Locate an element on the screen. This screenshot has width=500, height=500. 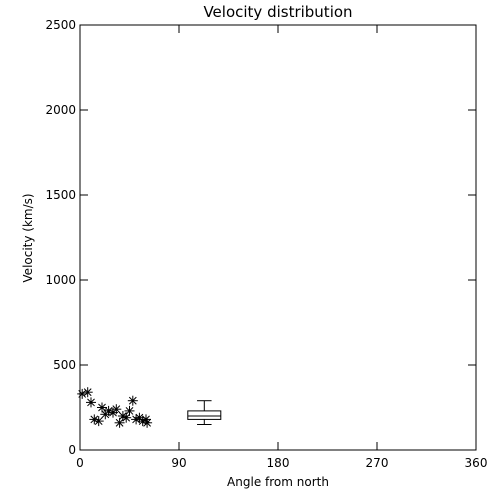
x-tick-label: 360 is located at coordinates (476, 463).